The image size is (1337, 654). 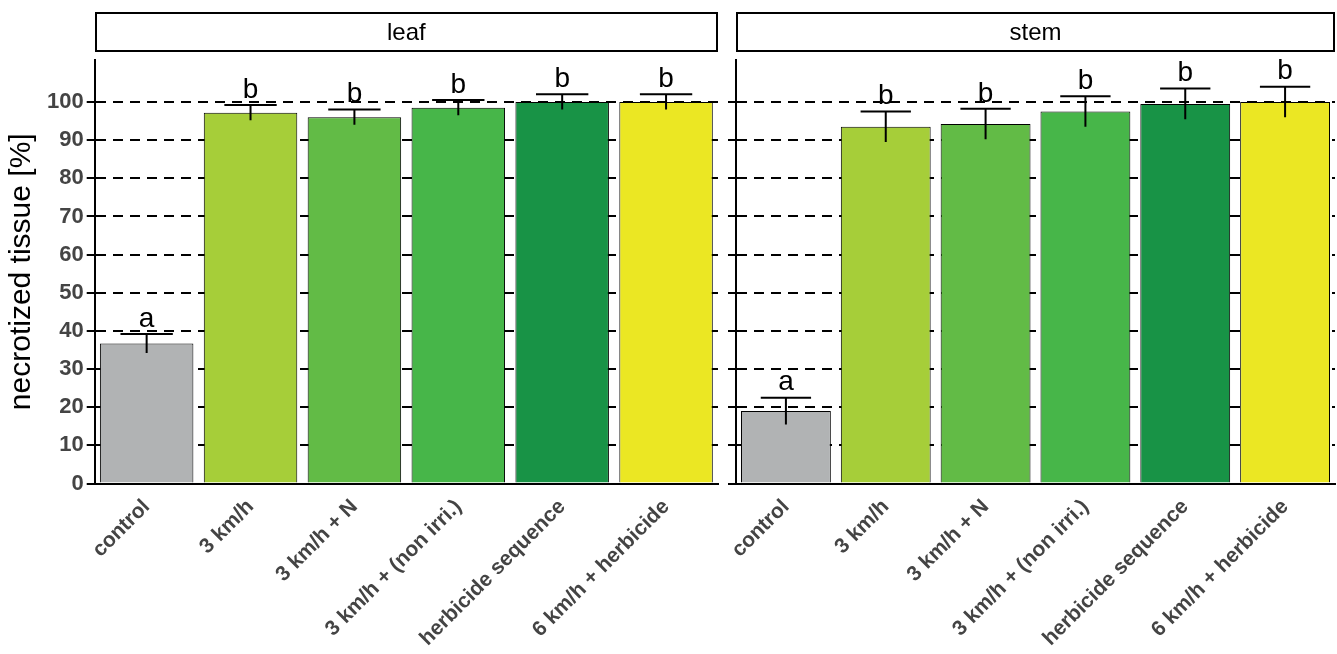 I want to click on y-tick-label: 0, so click(x=77, y=482).